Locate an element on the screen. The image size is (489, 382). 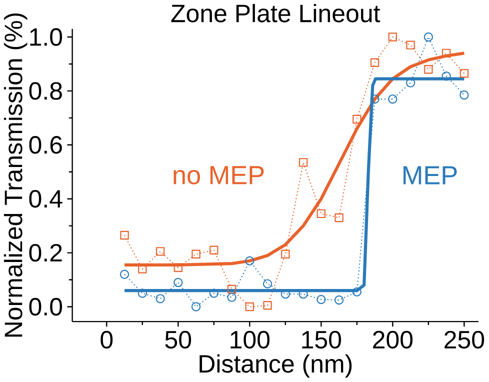
y-tick-label: 0.0 is located at coordinates (45, 307).